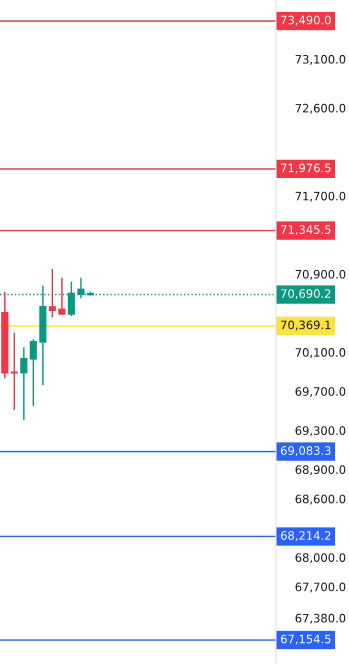  What do you see at coordinates (321, 353) in the screenshot?
I see `y-tick-label: 70,100.0` at bounding box center [321, 353].